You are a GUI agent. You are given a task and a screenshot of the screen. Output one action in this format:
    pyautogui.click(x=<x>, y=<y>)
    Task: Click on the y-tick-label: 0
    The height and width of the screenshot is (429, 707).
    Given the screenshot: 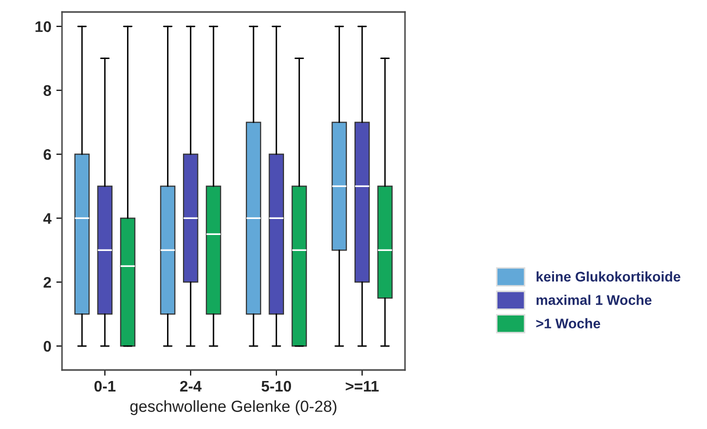 What is the action you would take?
    pyautogui.click(x=47, y=346)
    